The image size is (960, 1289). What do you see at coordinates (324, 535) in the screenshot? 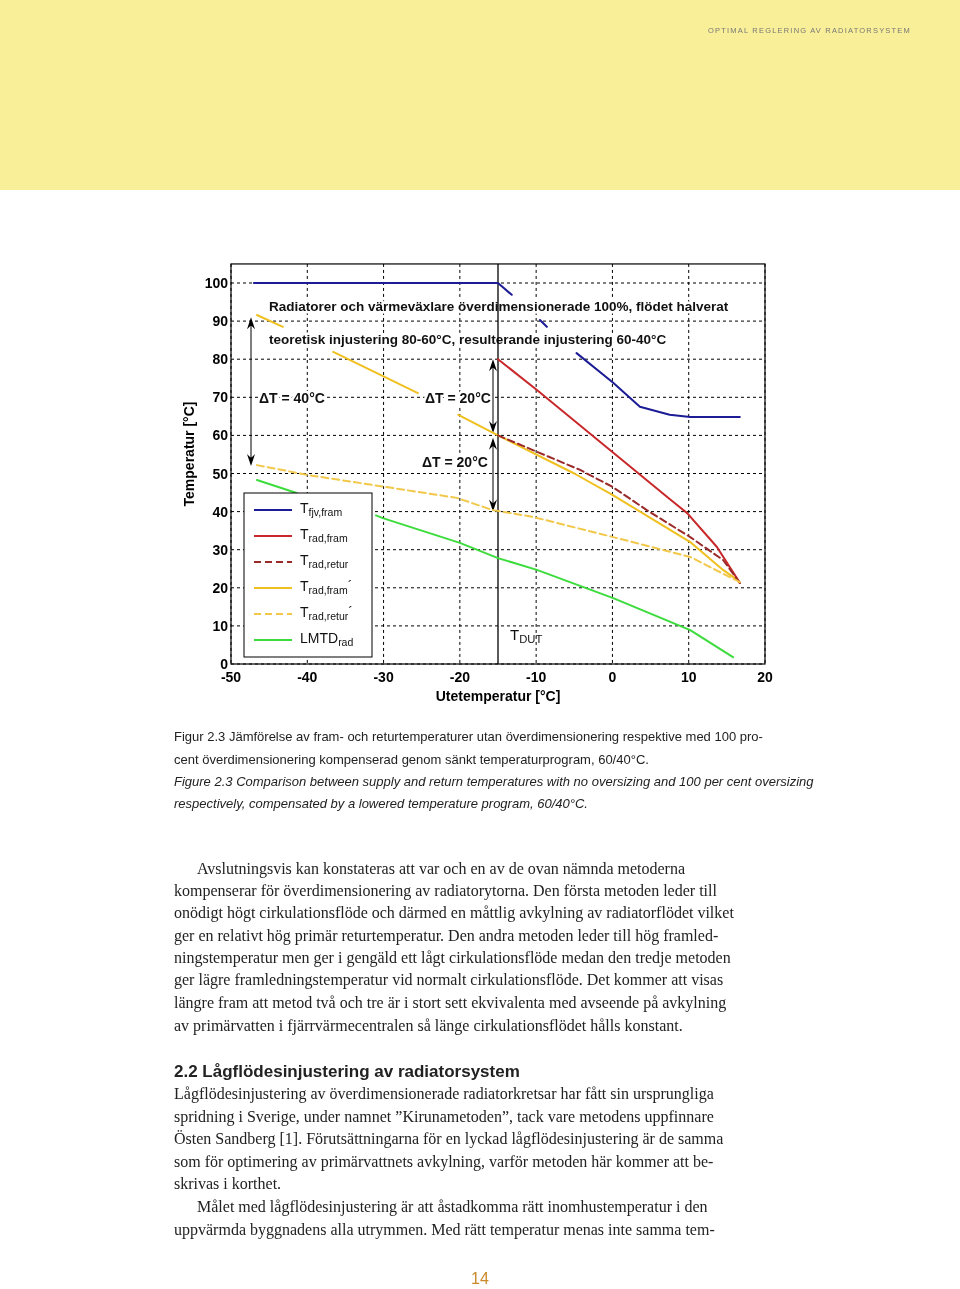
I see `legend-label: T$_{rad,fram}$` at bounding box center [324, 535].